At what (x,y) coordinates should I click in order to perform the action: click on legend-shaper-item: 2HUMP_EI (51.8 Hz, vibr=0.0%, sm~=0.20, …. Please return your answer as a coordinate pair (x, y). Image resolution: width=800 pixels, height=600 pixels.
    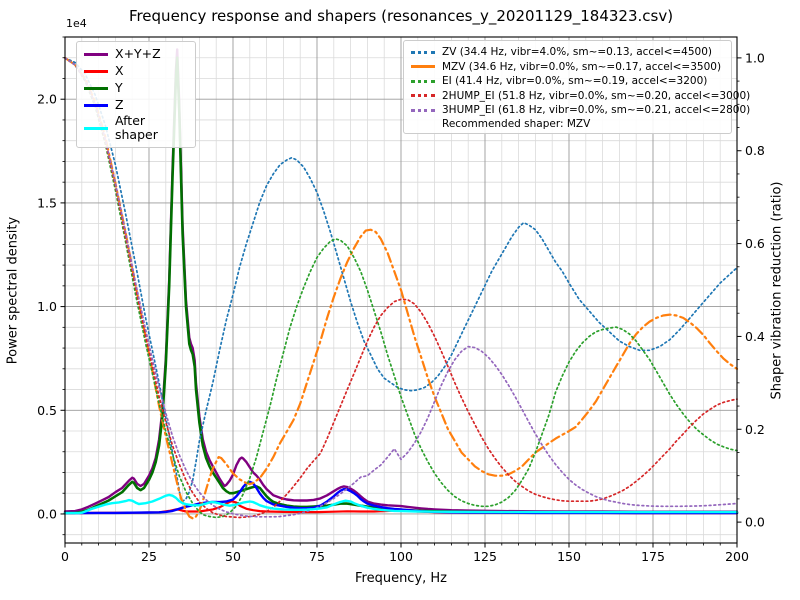
    Looking at the image, I should click on (580, 96).